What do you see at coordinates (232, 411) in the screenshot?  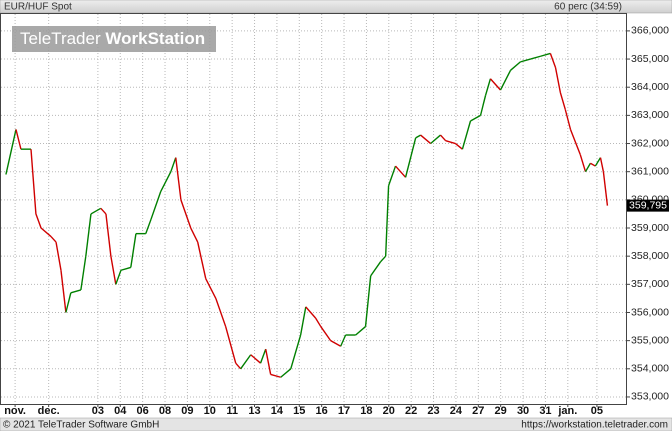 I see `x-tick-label: 11` at bounding box center [232, 411].